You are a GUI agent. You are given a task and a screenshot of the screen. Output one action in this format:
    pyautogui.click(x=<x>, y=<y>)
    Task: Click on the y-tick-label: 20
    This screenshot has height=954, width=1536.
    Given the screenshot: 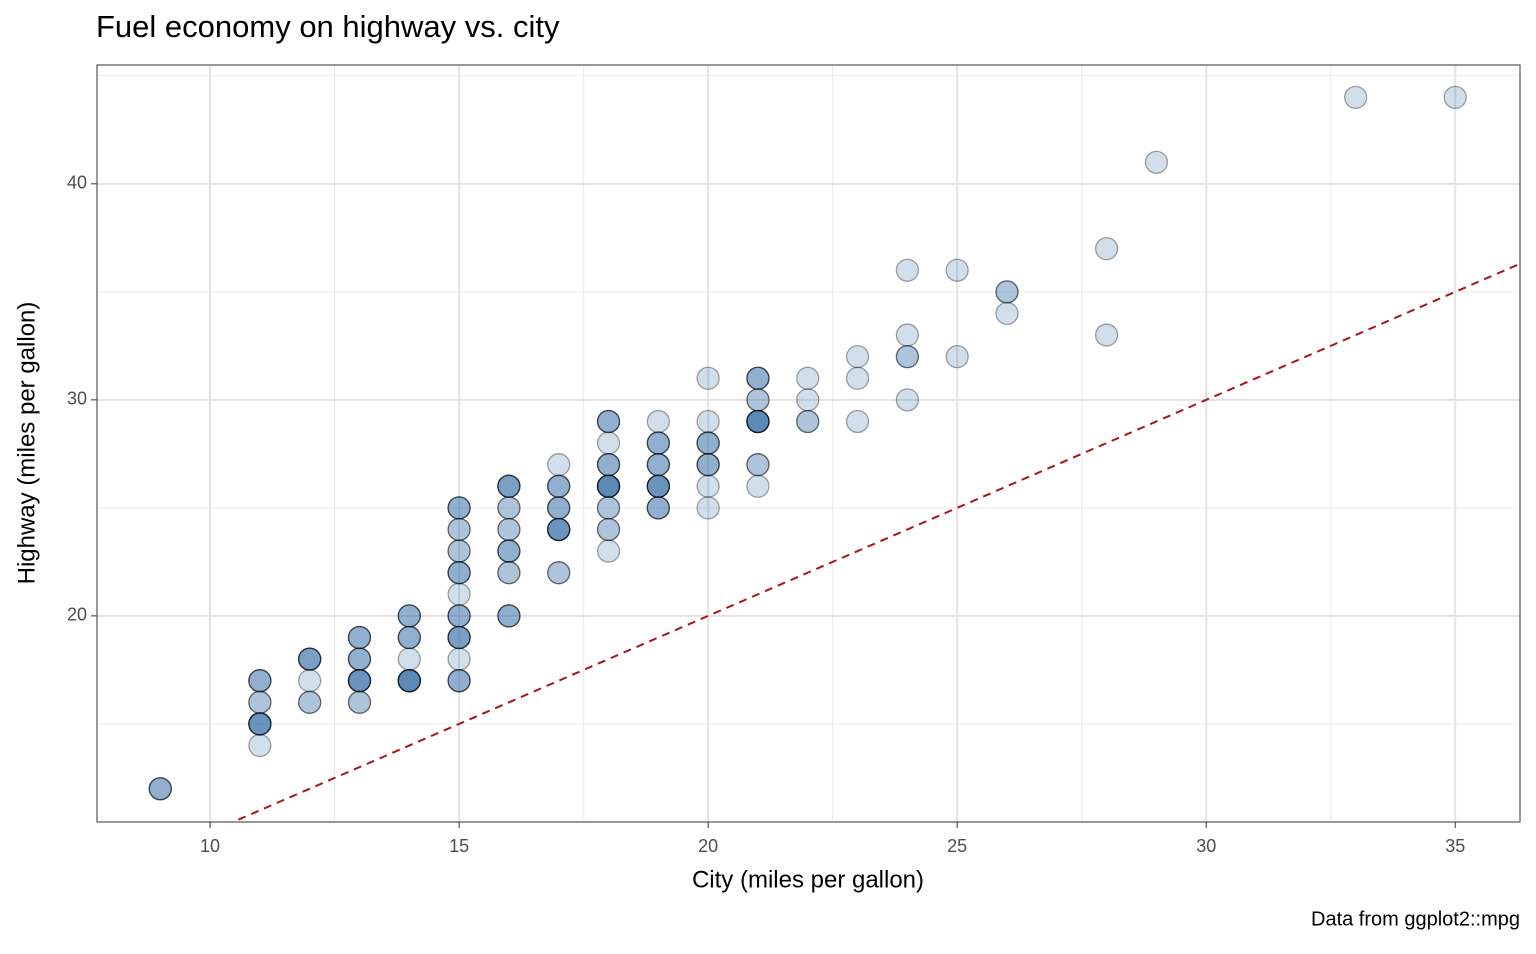 What is the action you would take?
    pyautogui.click(x=77, y=615)
    